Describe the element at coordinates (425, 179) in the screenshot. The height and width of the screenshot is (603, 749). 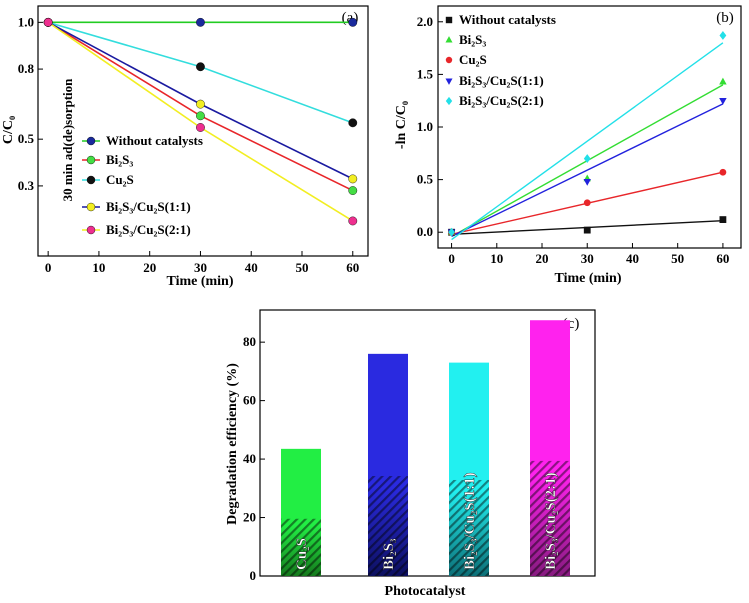
I see `chart-b-ytick-label: 0.5` at that location.